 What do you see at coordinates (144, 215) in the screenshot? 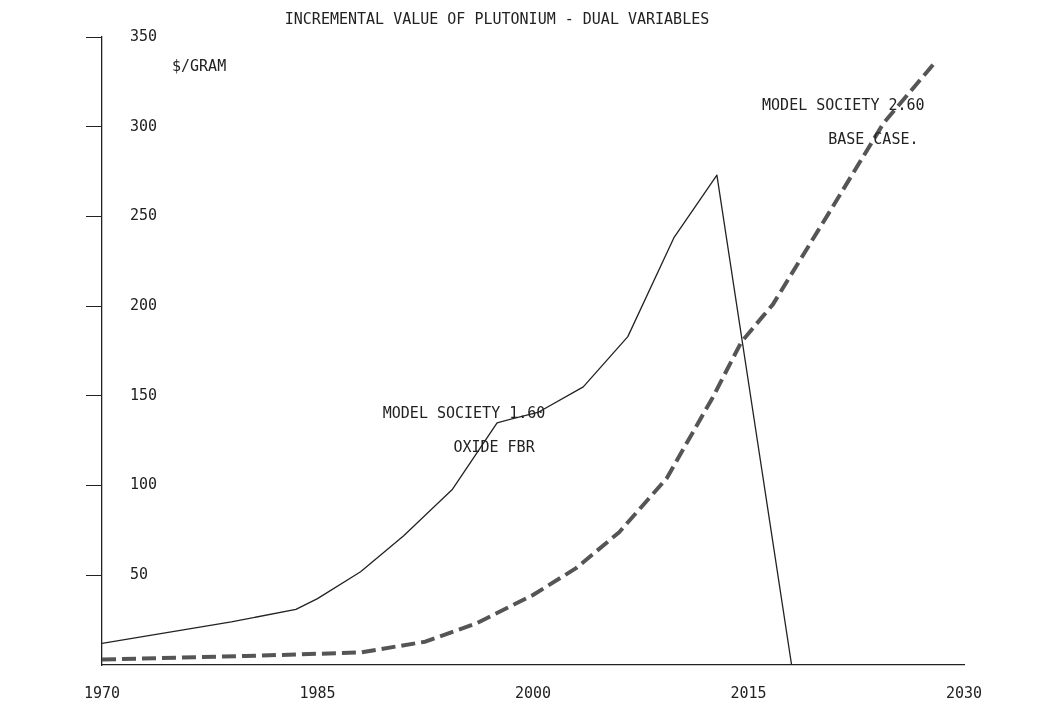
I see `y-tick-label: 250` at bounding box center [144, 215].